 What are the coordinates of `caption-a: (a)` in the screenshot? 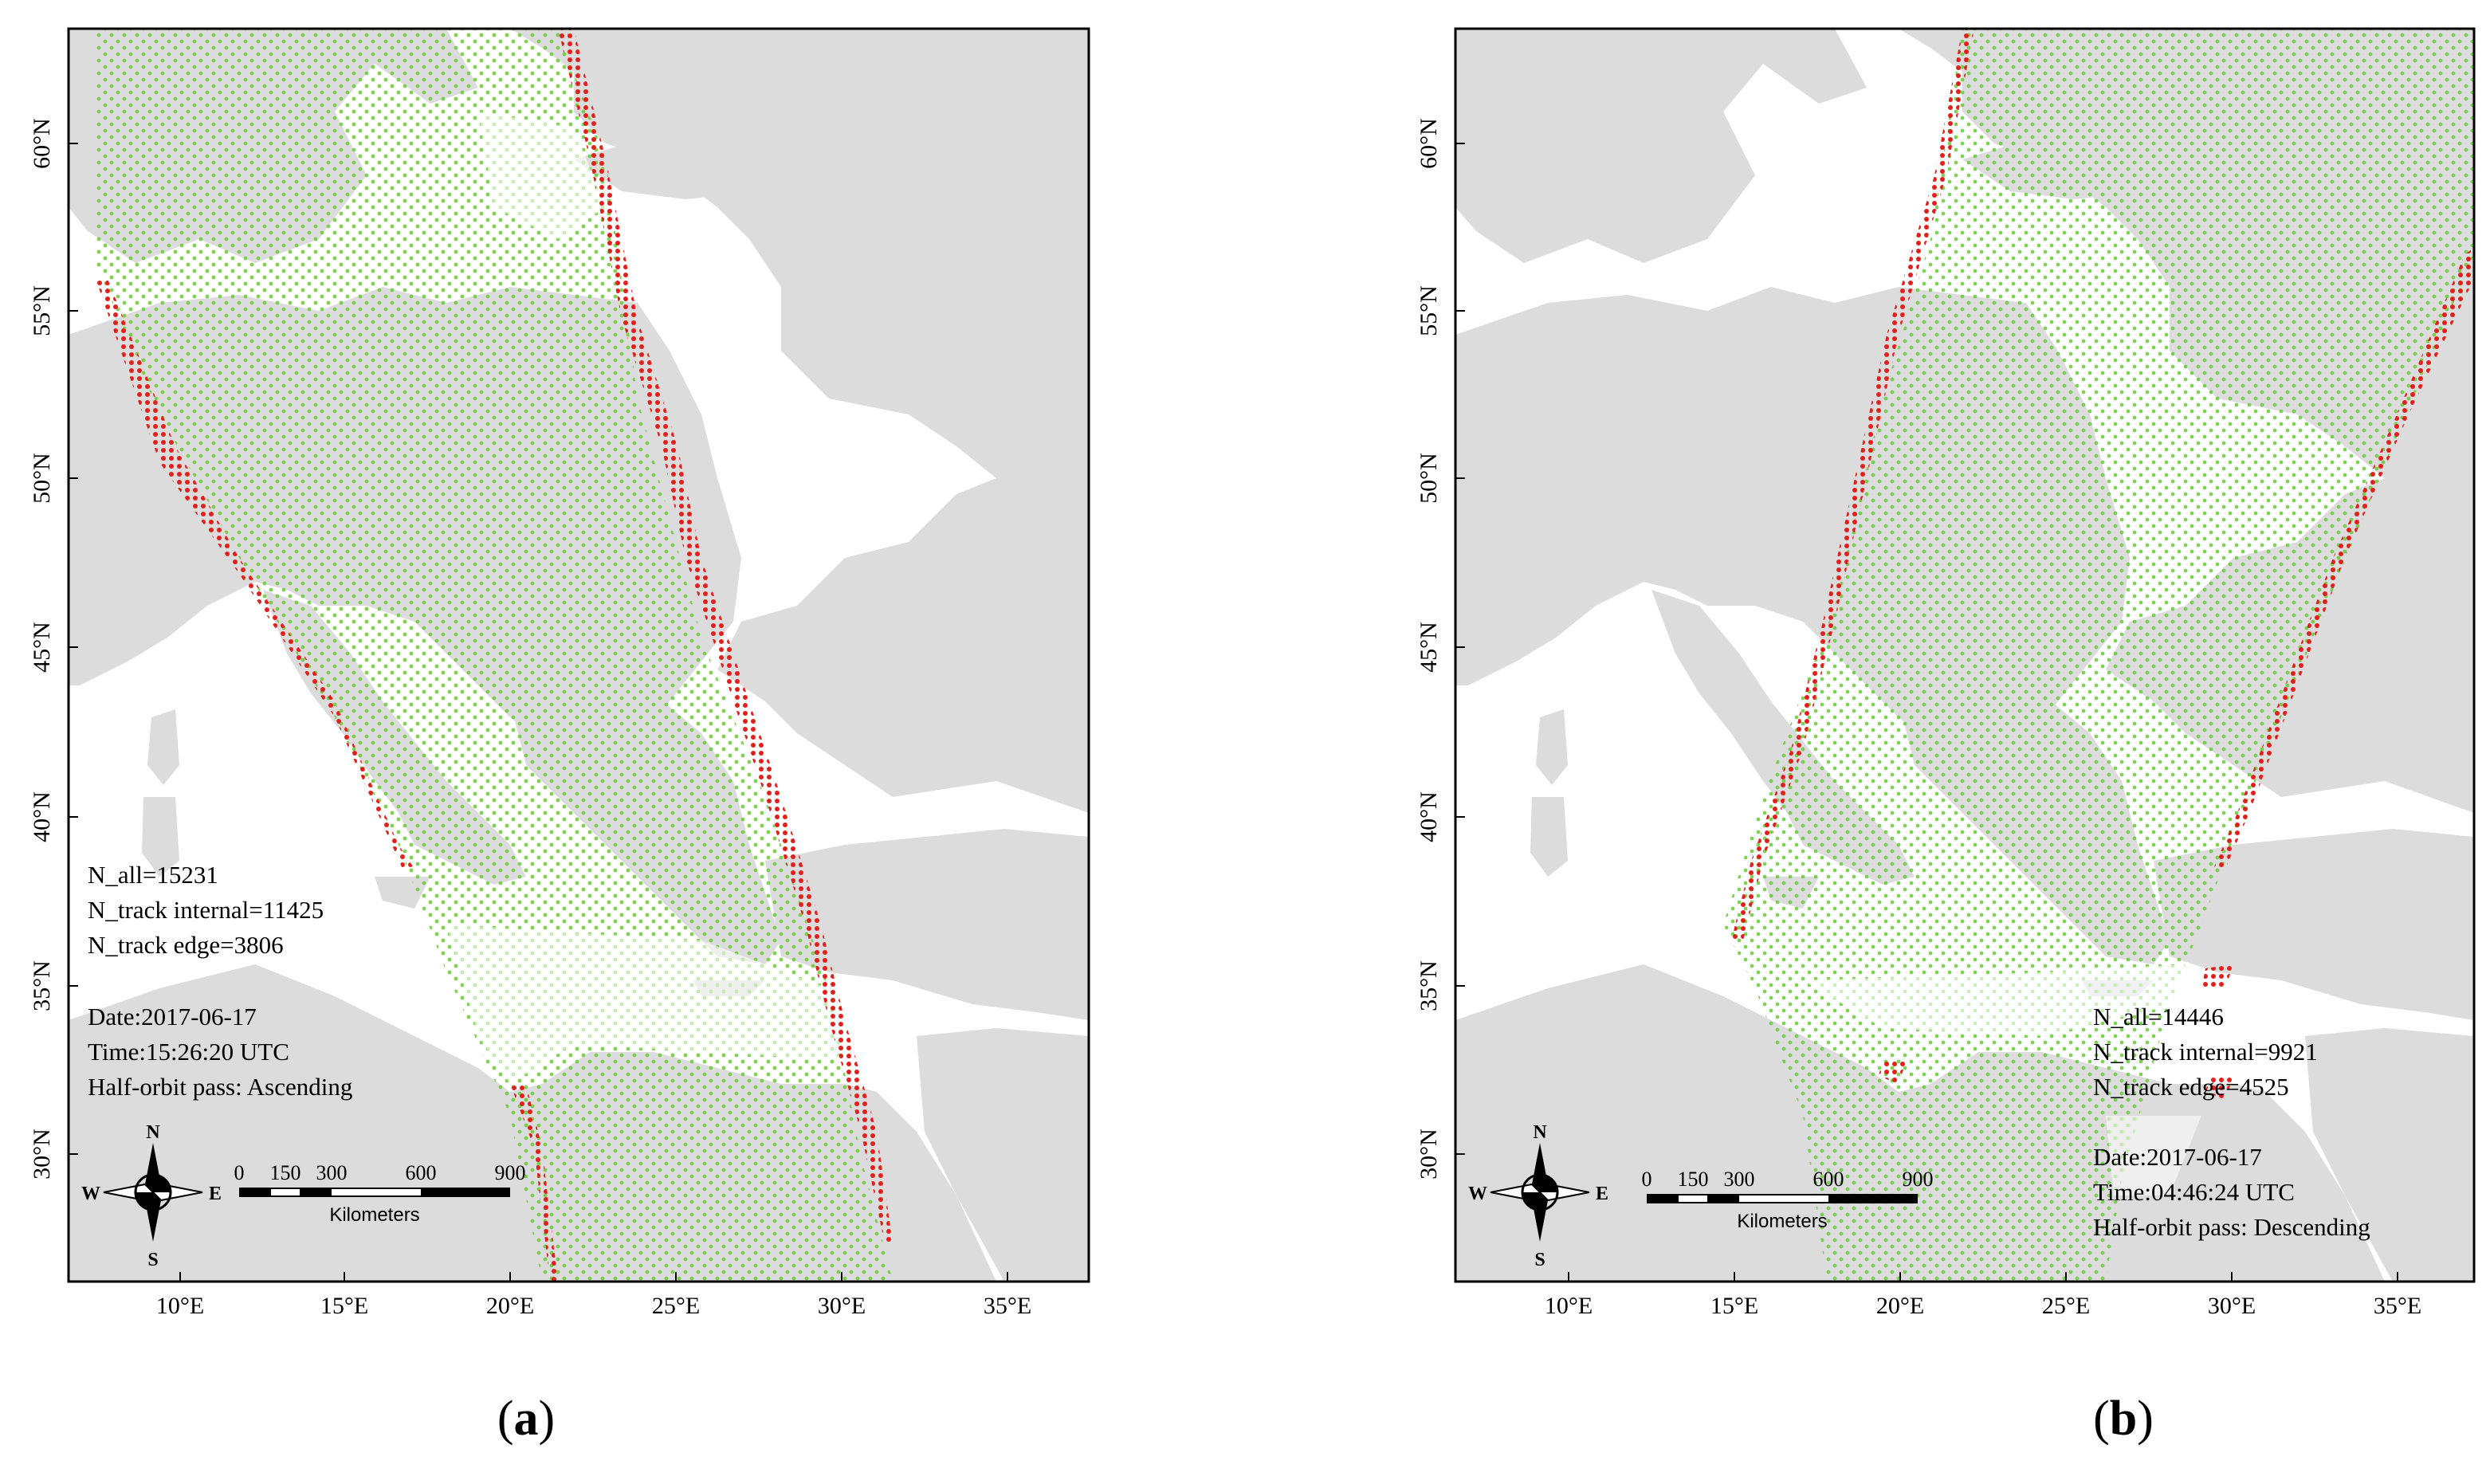 It's located at (526, 1419).